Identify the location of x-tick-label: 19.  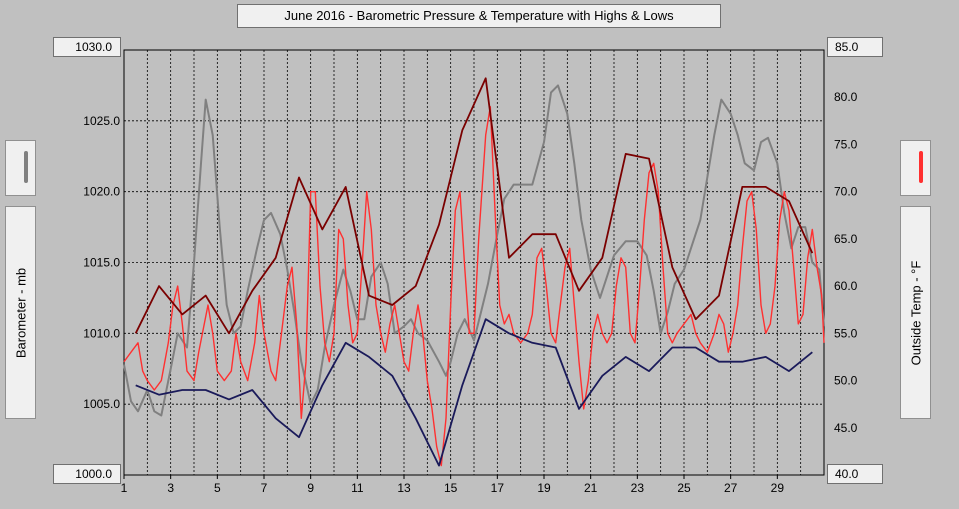
(544, 488).